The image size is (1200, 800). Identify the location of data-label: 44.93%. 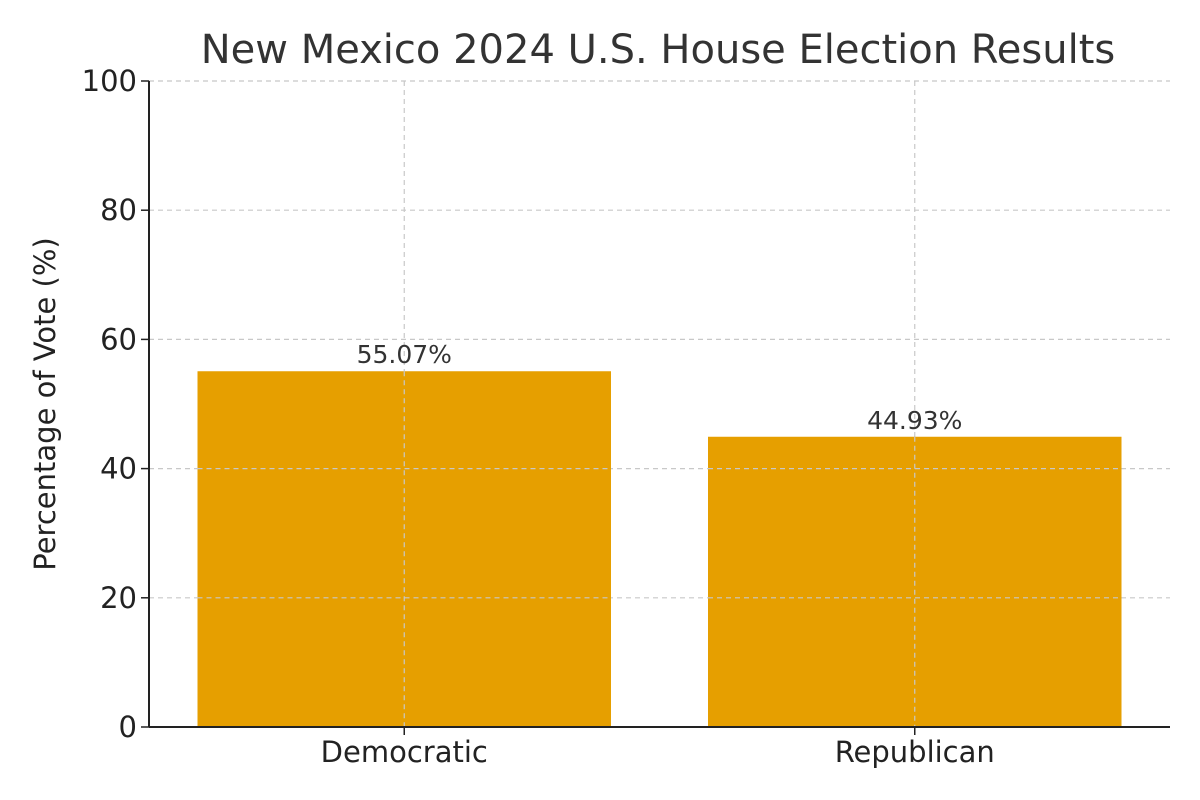
(914, 420).